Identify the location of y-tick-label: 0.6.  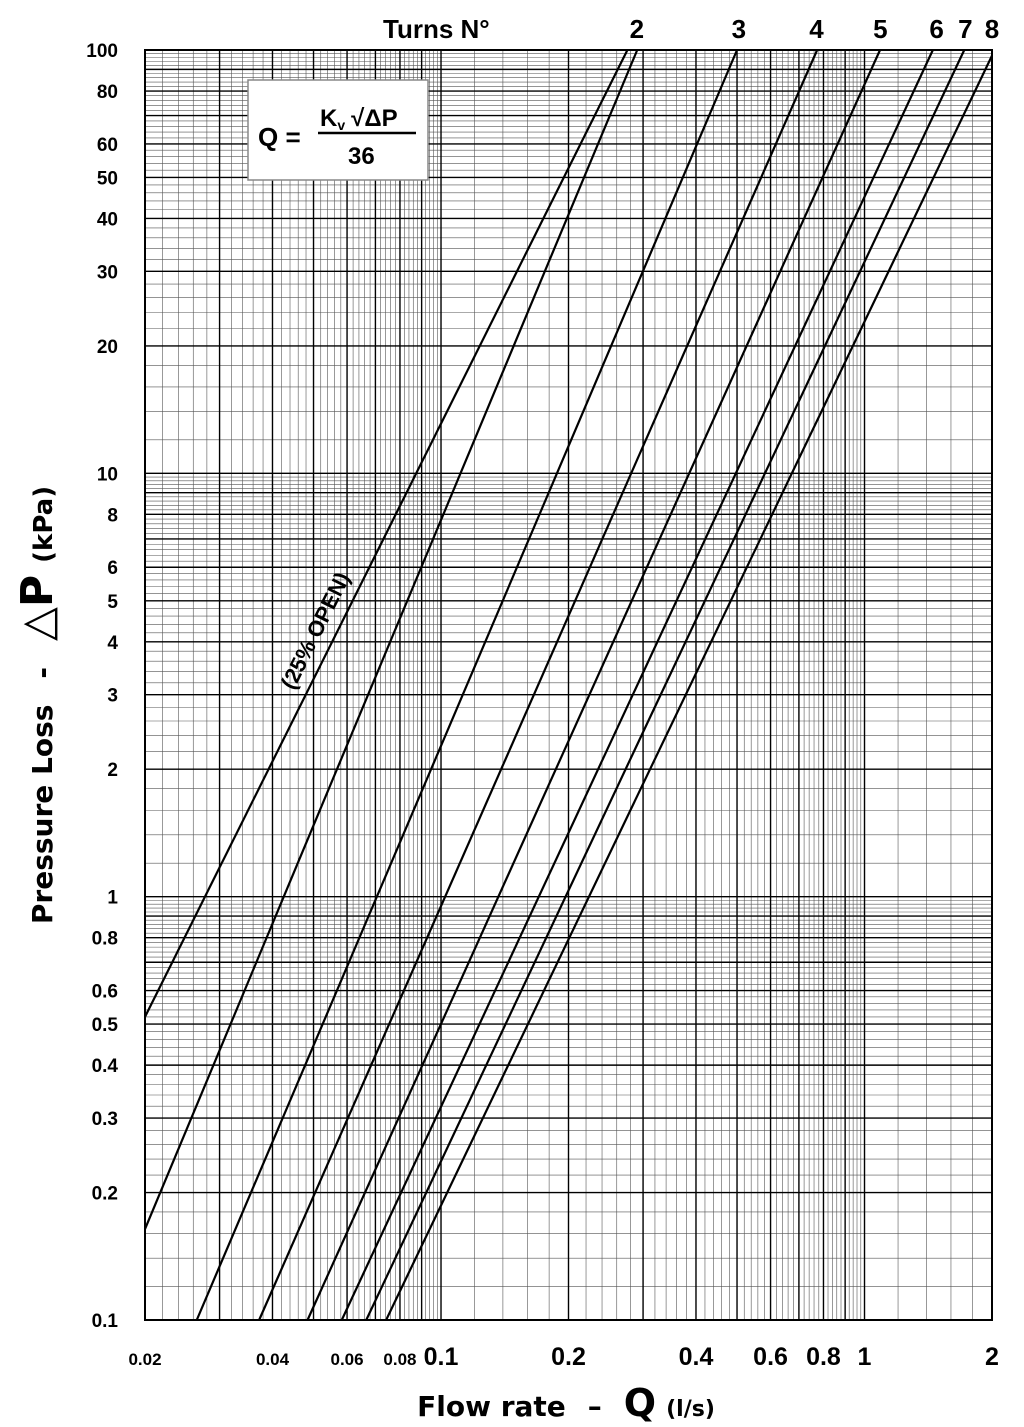
(105, 992).